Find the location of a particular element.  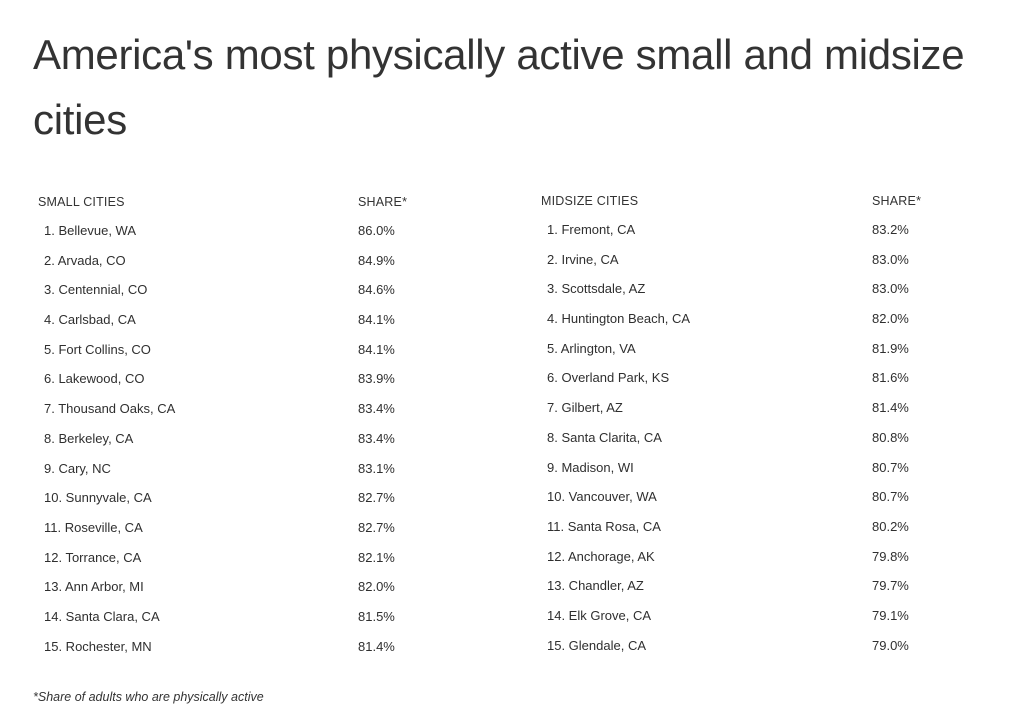

share-cell: 83.1% is located at coordinates (376, 468).